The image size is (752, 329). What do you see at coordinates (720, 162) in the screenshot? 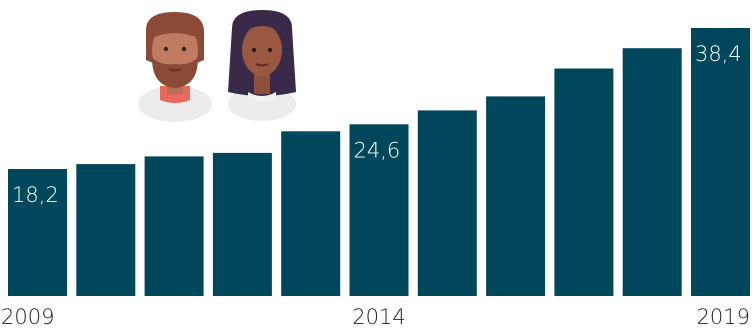
I see `bar-2019` at bounding box center [720, 162].